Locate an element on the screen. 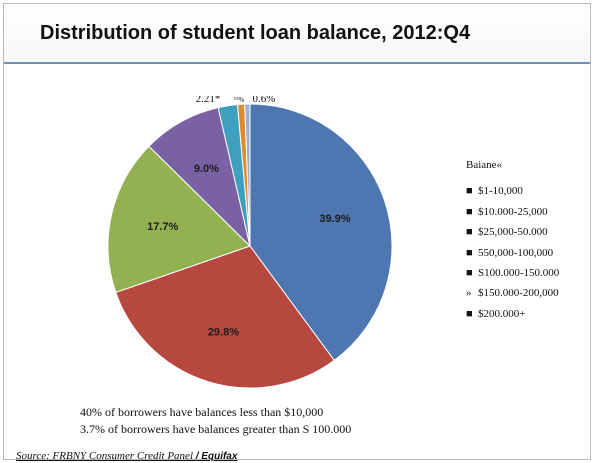 The image size is (594, 463). slice-label-1: 39.9% is located at coordinates (334, 219).